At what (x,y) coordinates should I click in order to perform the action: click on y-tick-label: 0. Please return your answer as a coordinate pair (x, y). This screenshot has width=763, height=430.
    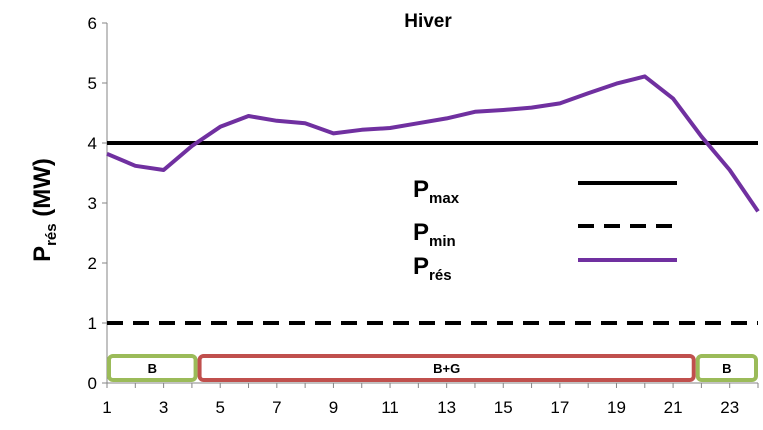
    Looking at the image, I should click on (92, 383).